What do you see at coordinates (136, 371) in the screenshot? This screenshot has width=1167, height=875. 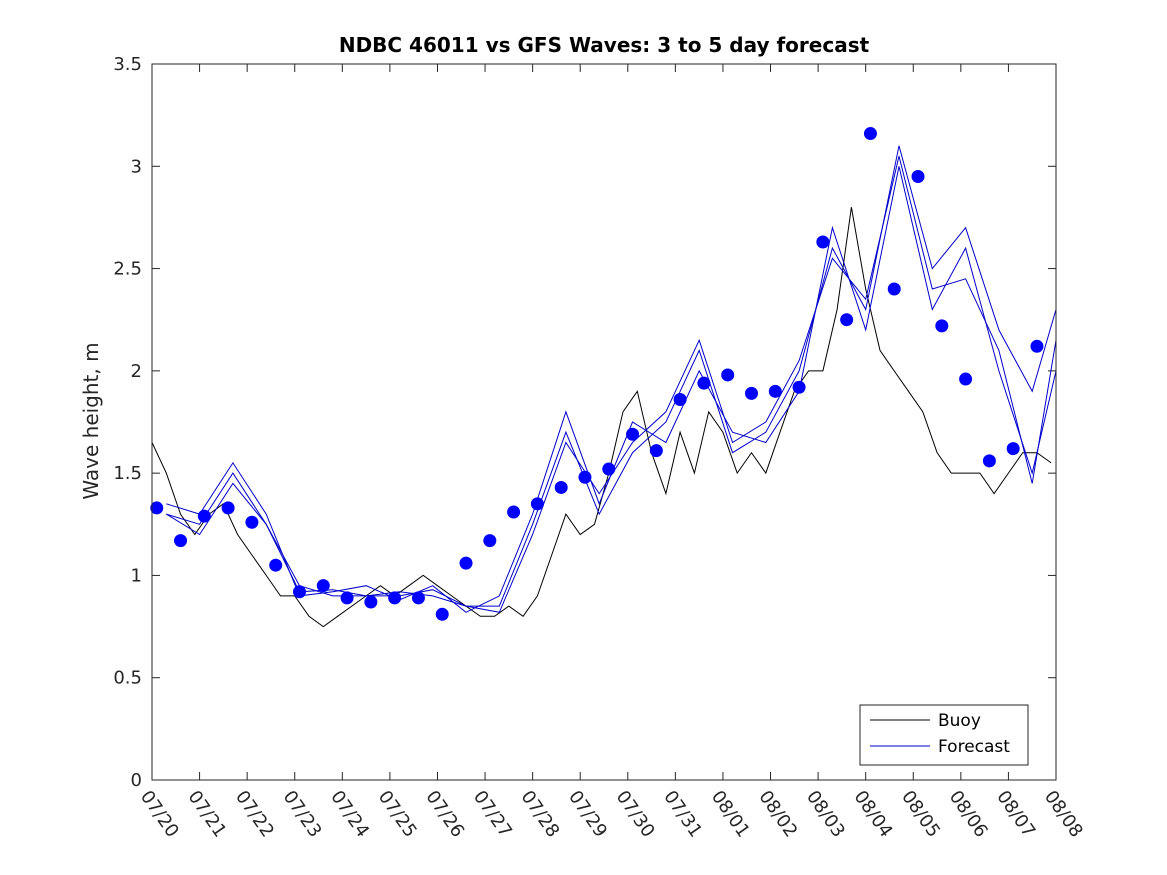 I see `y-tick-label: 2` at bounding box center [136, 371].